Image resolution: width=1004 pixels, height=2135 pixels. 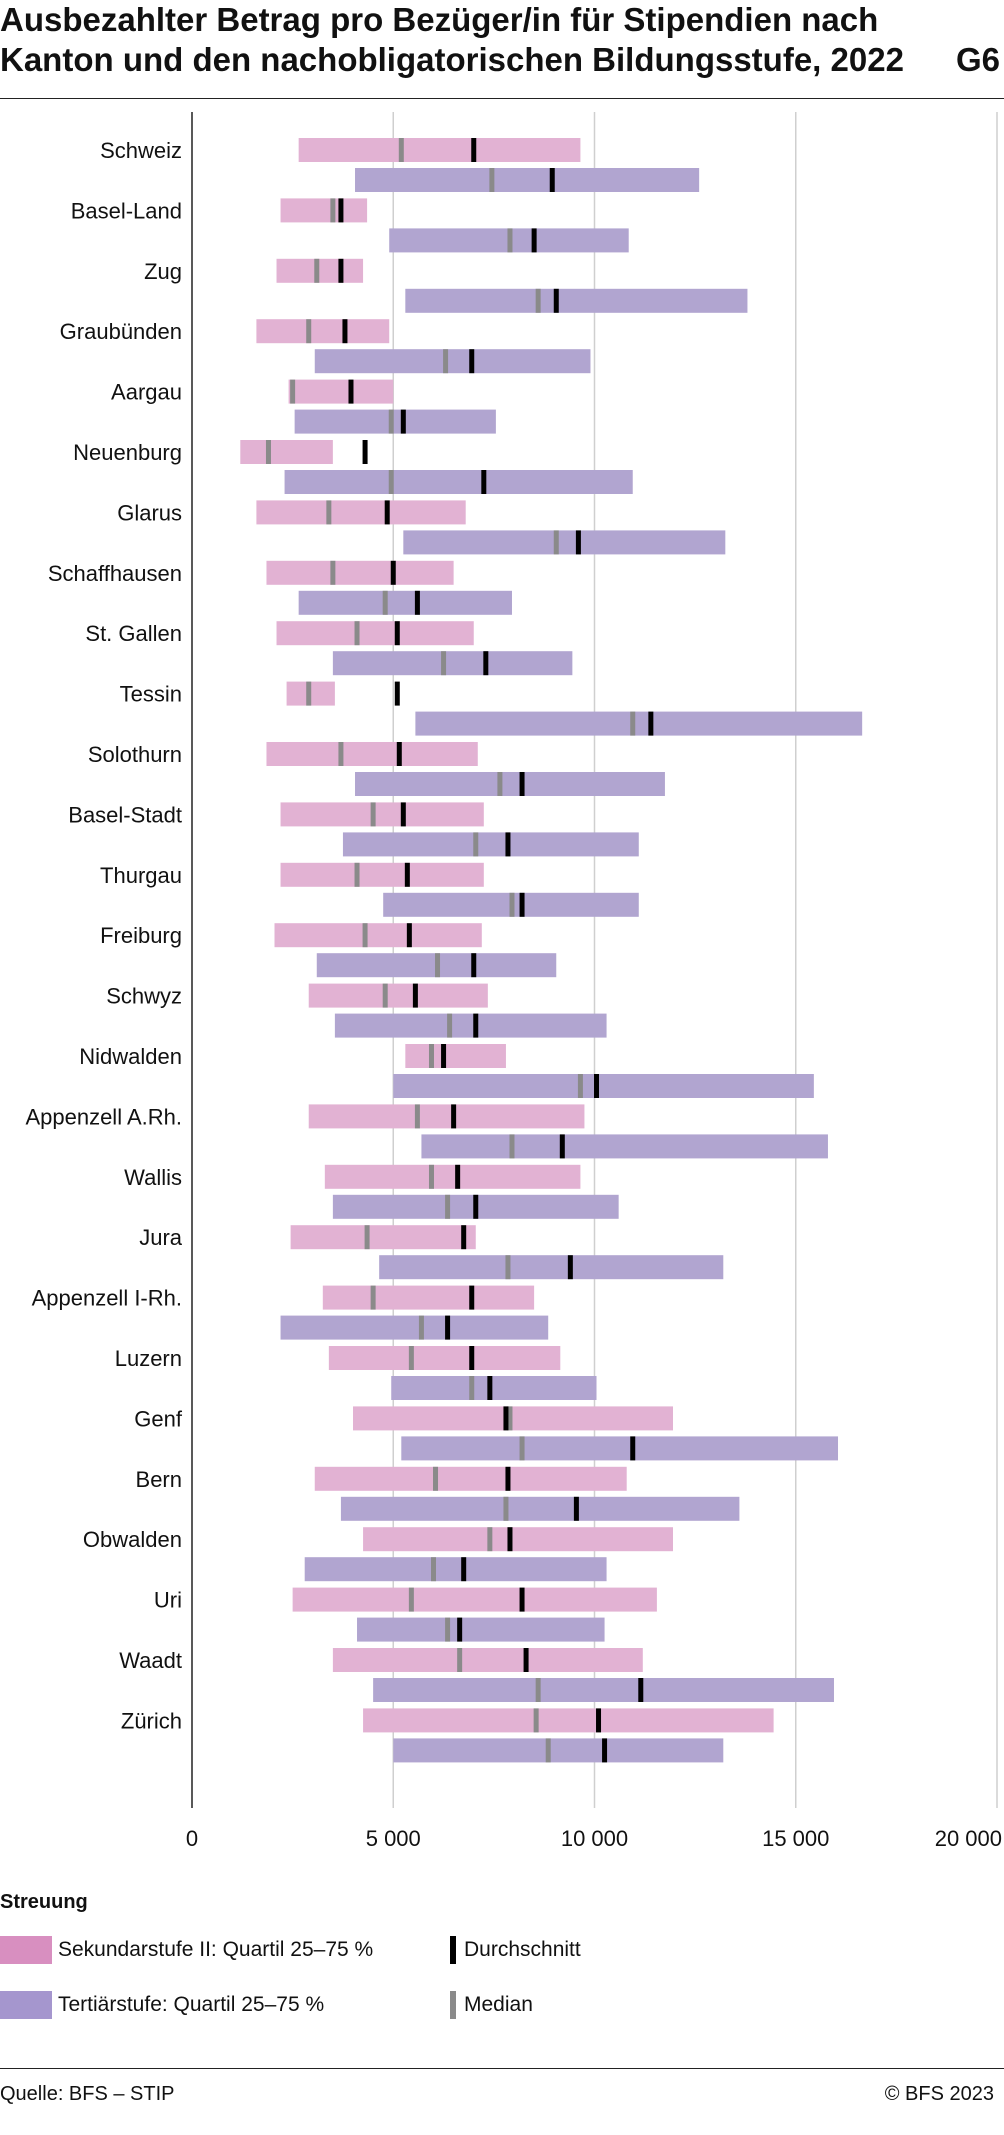 I want to click on category-label: Freiburg, so click(x=141, y=935).